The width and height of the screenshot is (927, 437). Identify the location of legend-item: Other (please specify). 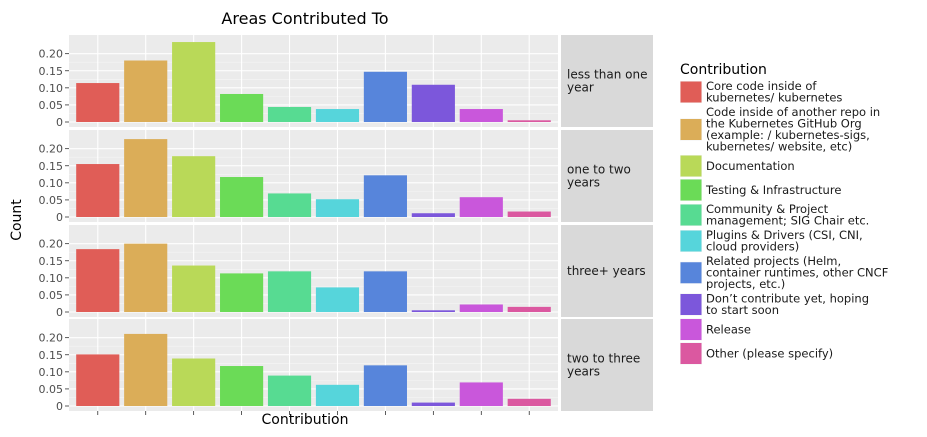
(756, 353).